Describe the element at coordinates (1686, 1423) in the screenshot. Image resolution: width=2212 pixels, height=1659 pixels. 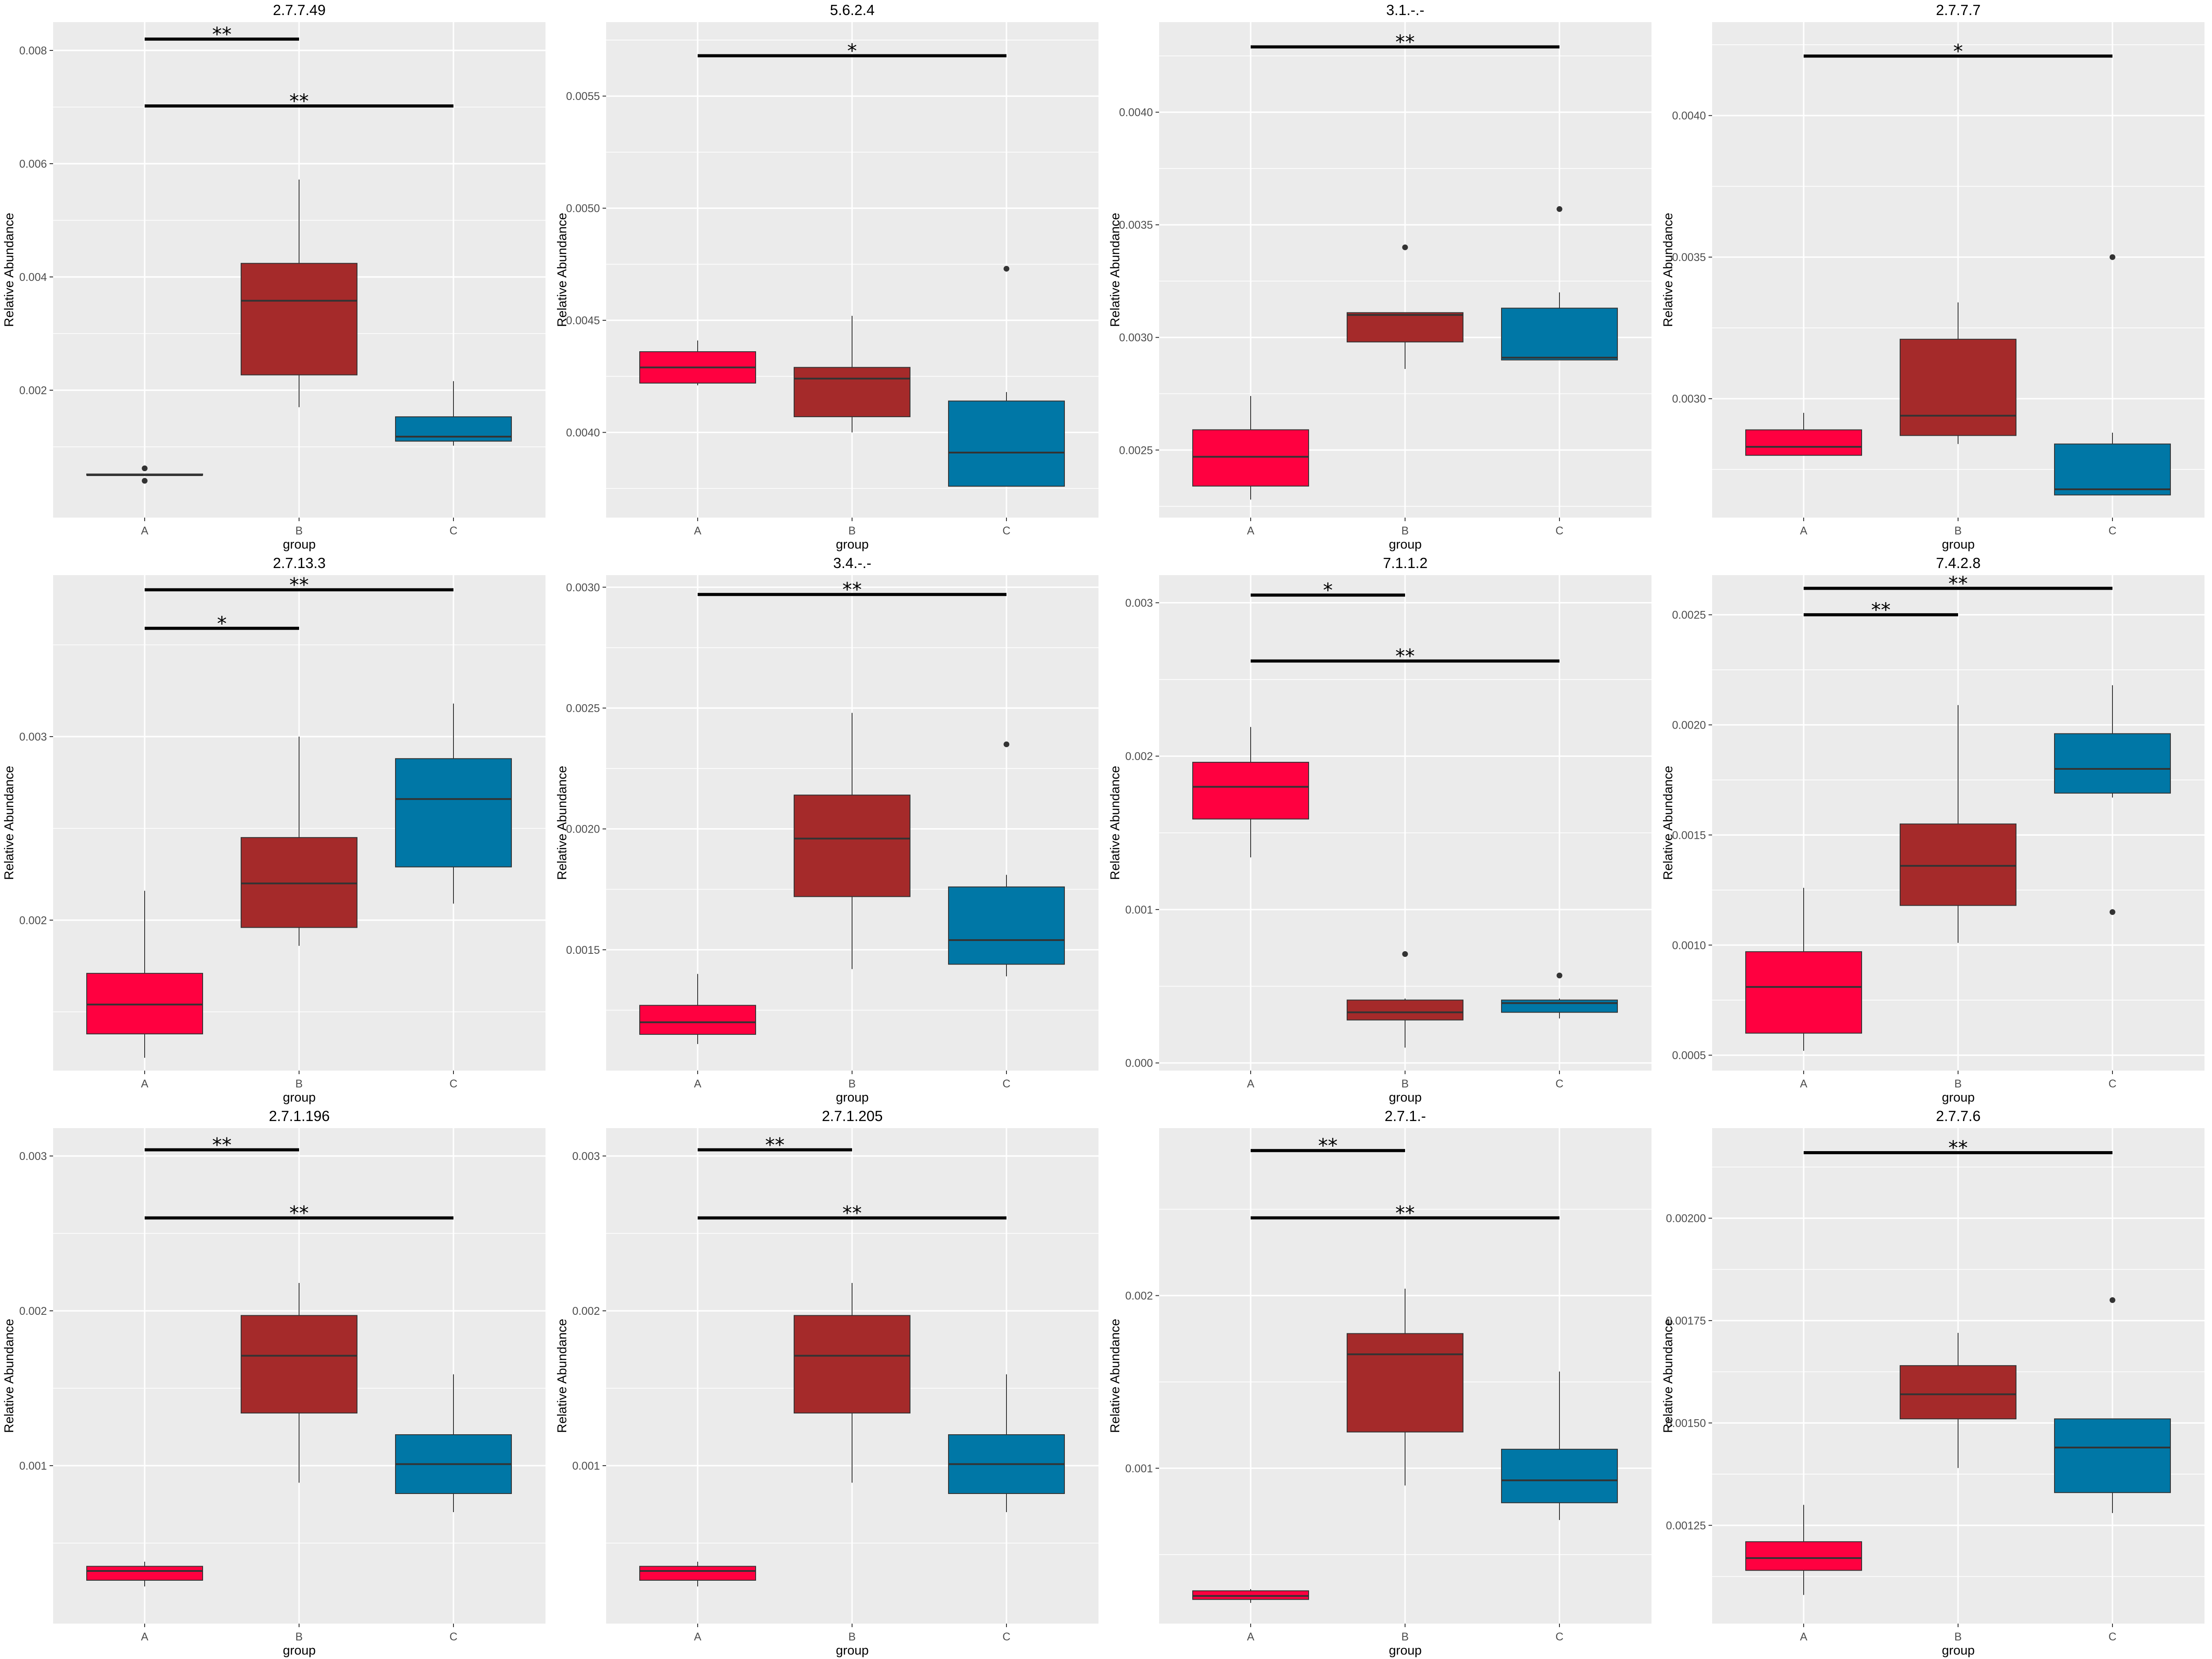
I see `y-tick-label: 0.00150` at that location.